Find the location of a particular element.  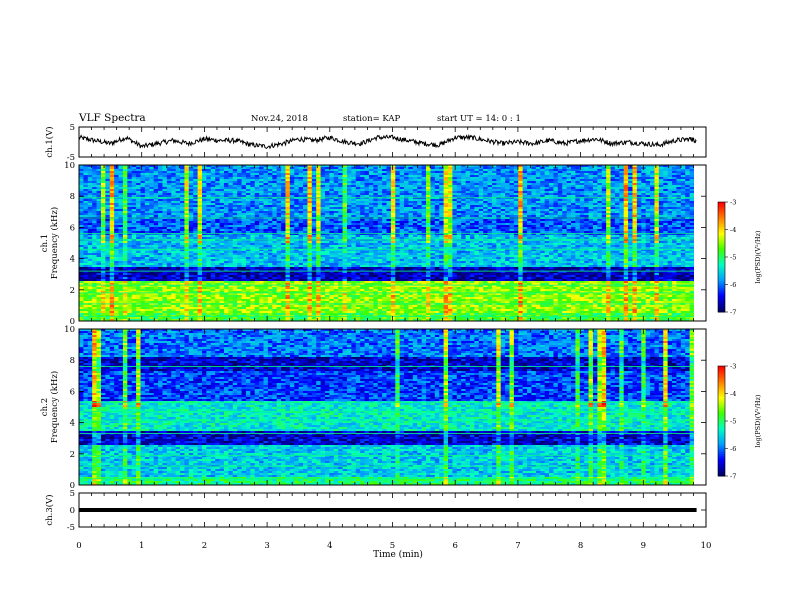

y-tick-label: -5 is located at coordinates (71, 158).